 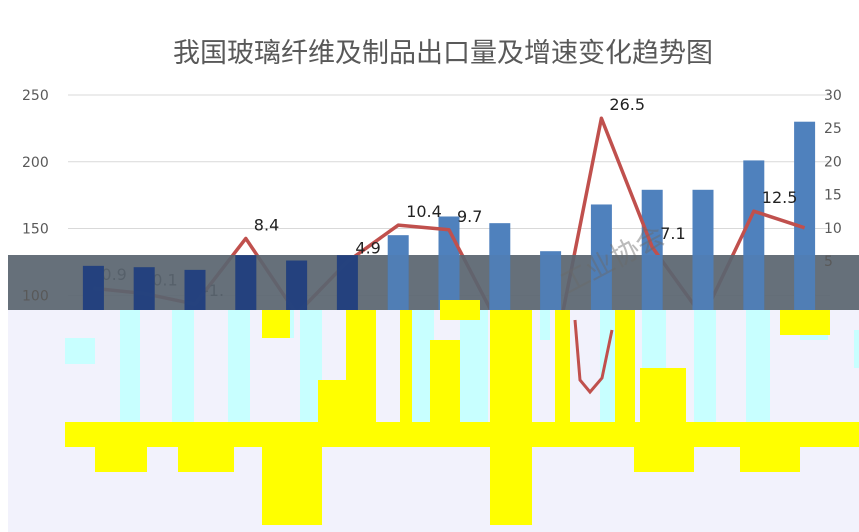 I want to click on y-right-tick-label: 5, so click(x=828, y=262).